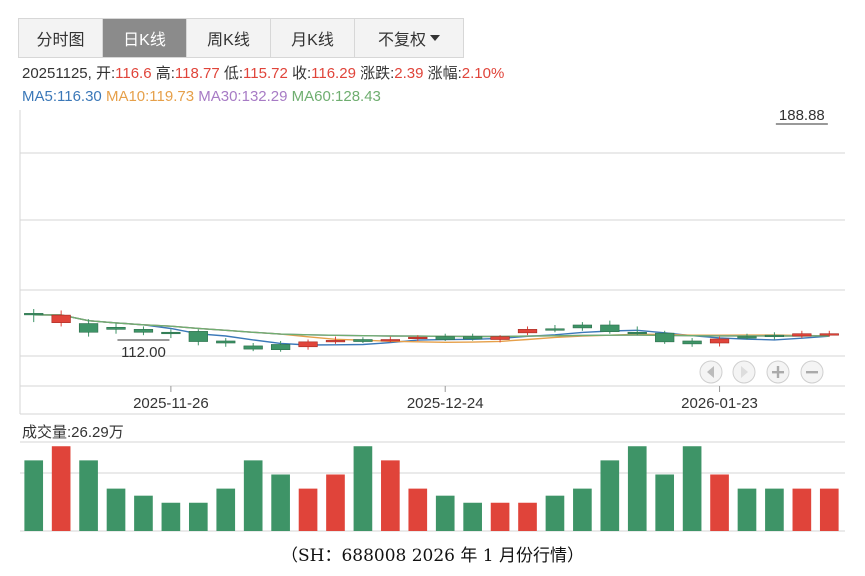 The height and width of the screenshot is (576, 865). I want to click on ma10-legend: MA10:119.73, so click(150, 96).